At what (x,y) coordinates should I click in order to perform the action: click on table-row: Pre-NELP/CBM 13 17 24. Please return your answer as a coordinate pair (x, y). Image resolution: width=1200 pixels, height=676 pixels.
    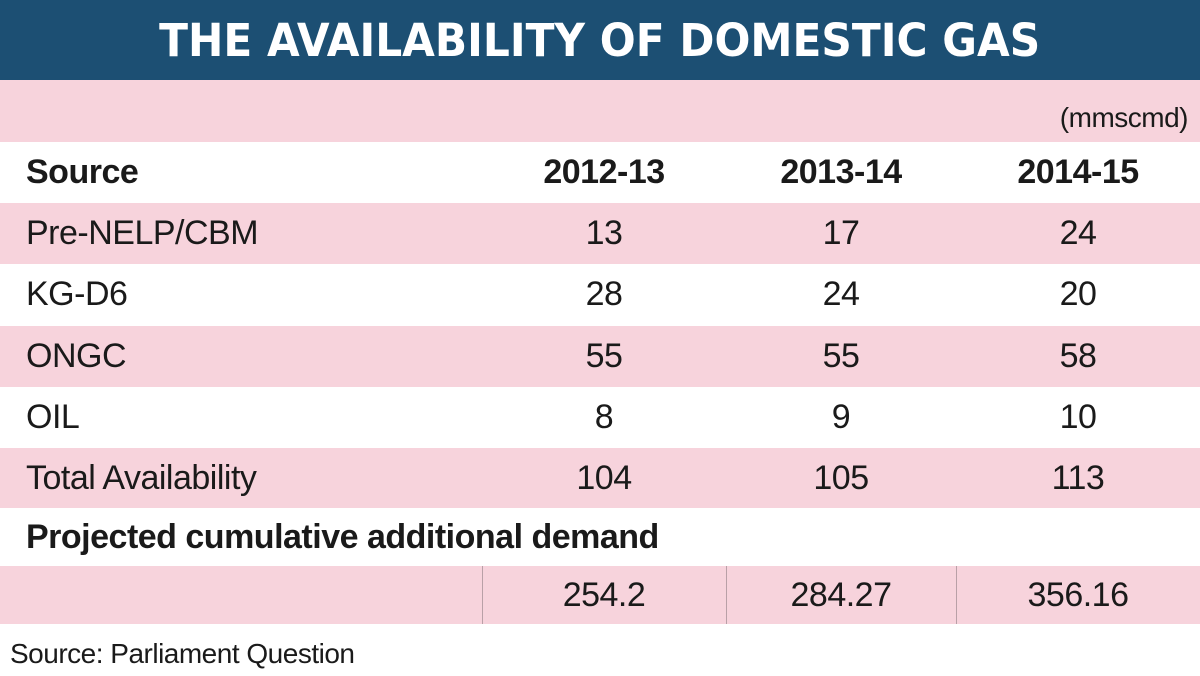
    Looking at the image, I should click on (600, 234).